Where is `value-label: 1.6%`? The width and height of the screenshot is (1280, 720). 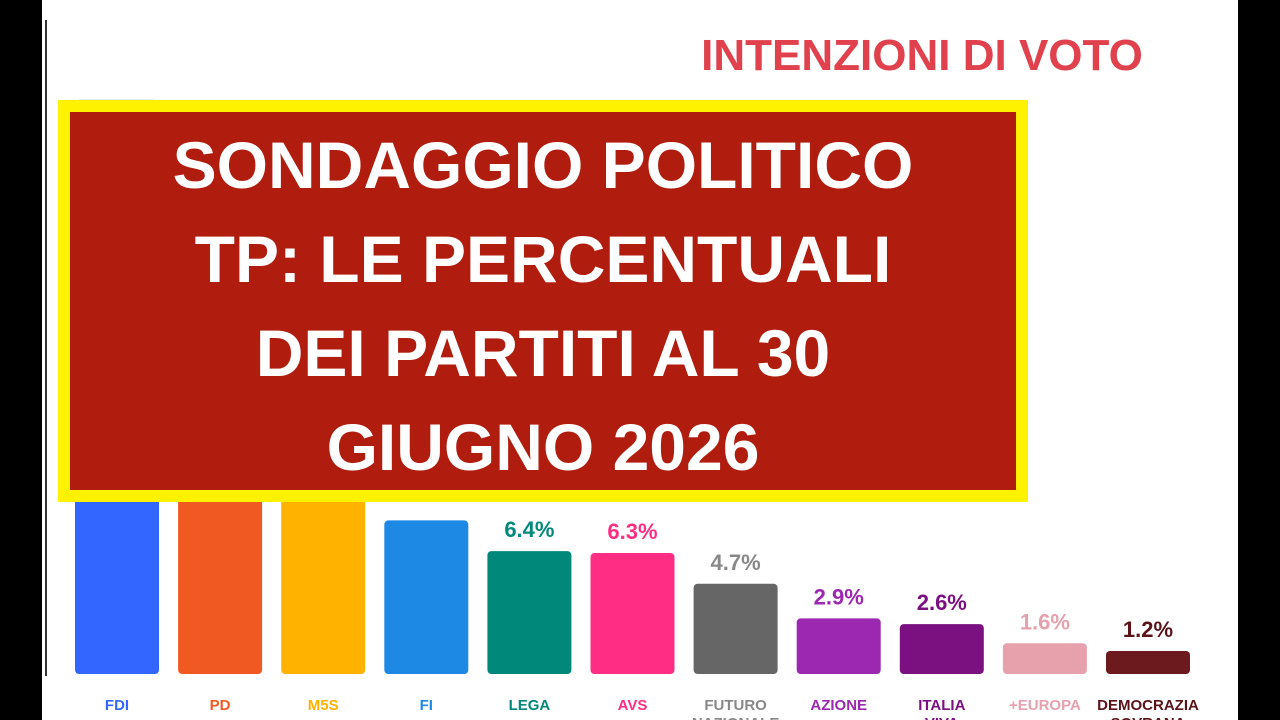 value-label: 1.6% is located at coordinates (1045, 621).